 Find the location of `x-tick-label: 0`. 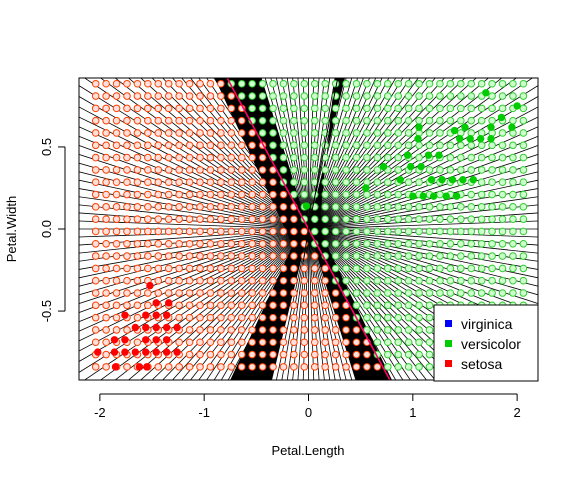

x-tick-label: 0 is located at coordinates (308, 412).